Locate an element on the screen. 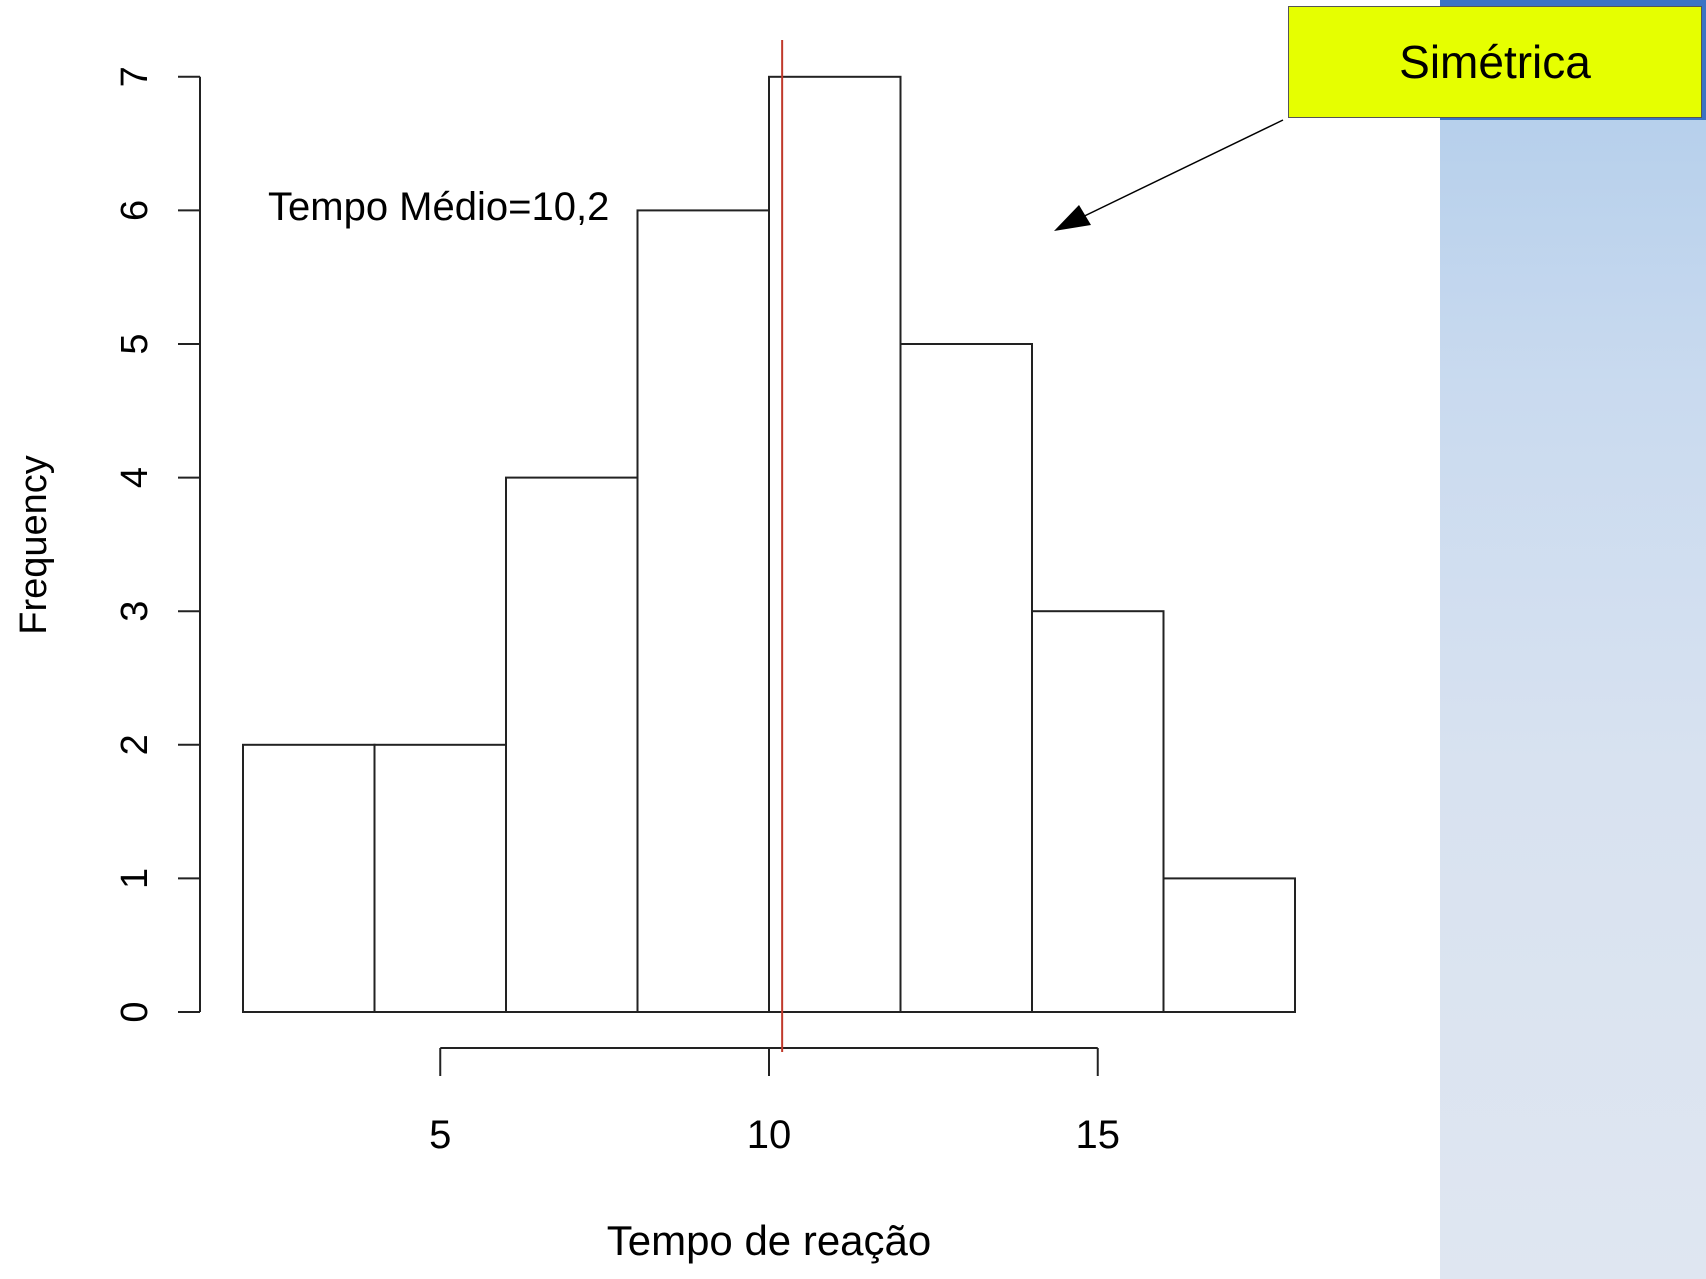  y-tick-label: 3 is located at coordinates (135, 611).